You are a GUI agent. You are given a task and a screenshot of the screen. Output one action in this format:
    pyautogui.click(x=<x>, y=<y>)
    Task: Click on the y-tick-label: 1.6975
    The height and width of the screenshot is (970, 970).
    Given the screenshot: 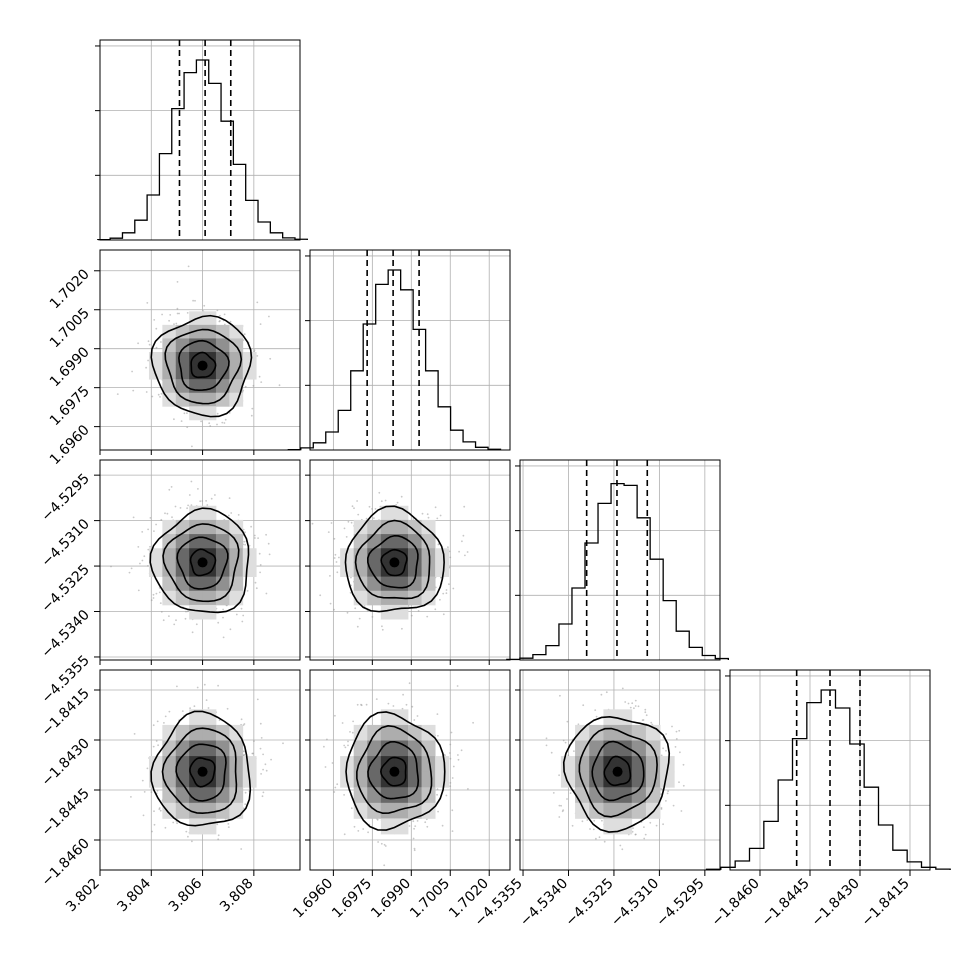 What is the action you would take?
    pyautogui.click(x=70, y=406)
    